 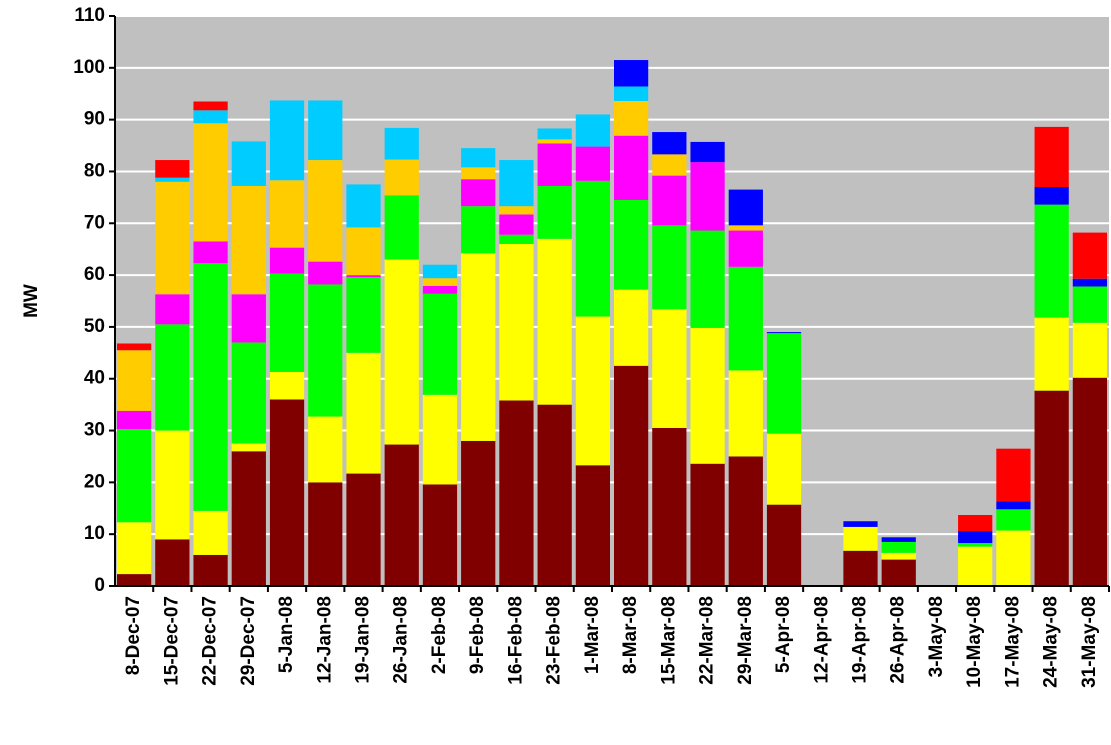 What do you see at coordinates (210, 641) in the screenshot?
I see `x-tick-label: 22-Dec-07` at bounding box center [210, 641].